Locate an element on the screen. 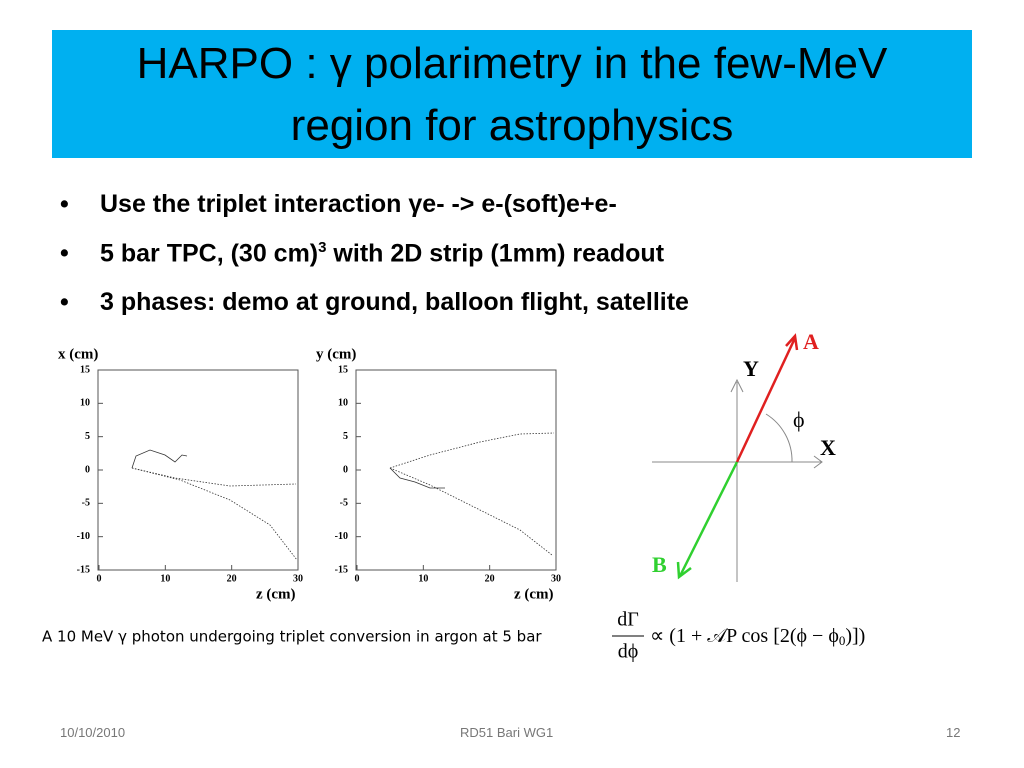  tracks is located at coordinates (343, 496).